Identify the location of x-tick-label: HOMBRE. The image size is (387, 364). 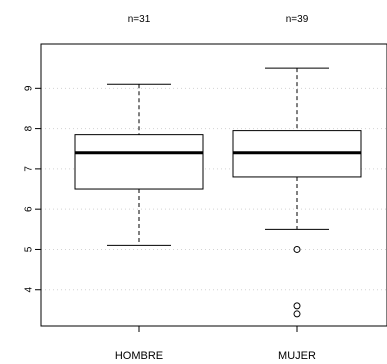
(139, 356).